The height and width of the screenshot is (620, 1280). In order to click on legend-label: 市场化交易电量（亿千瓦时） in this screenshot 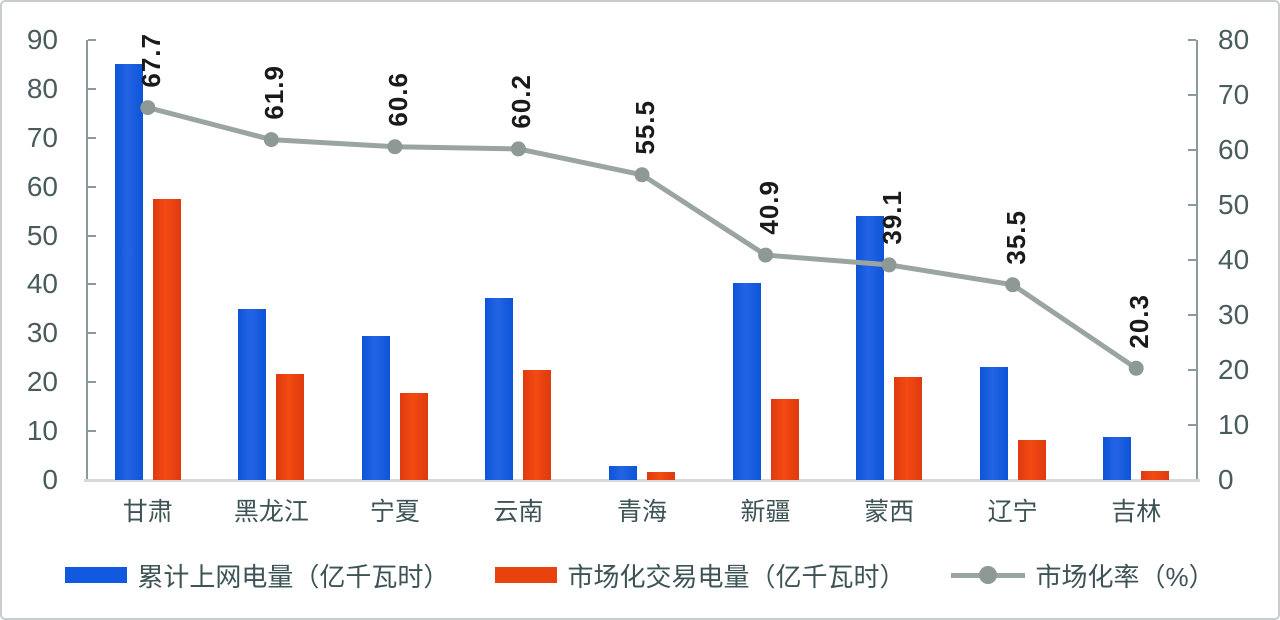, I will do `click(736, 576)`.